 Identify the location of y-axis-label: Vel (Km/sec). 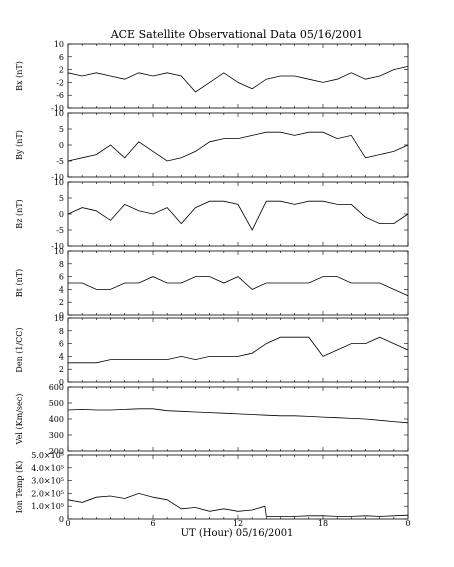
(19, 420).